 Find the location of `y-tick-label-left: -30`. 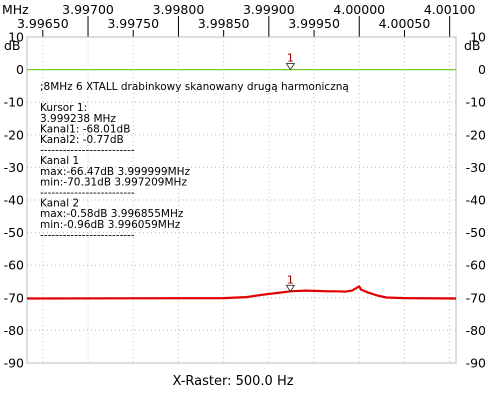

y-tick-label-left: -30 is located at coordinates (14, 167).